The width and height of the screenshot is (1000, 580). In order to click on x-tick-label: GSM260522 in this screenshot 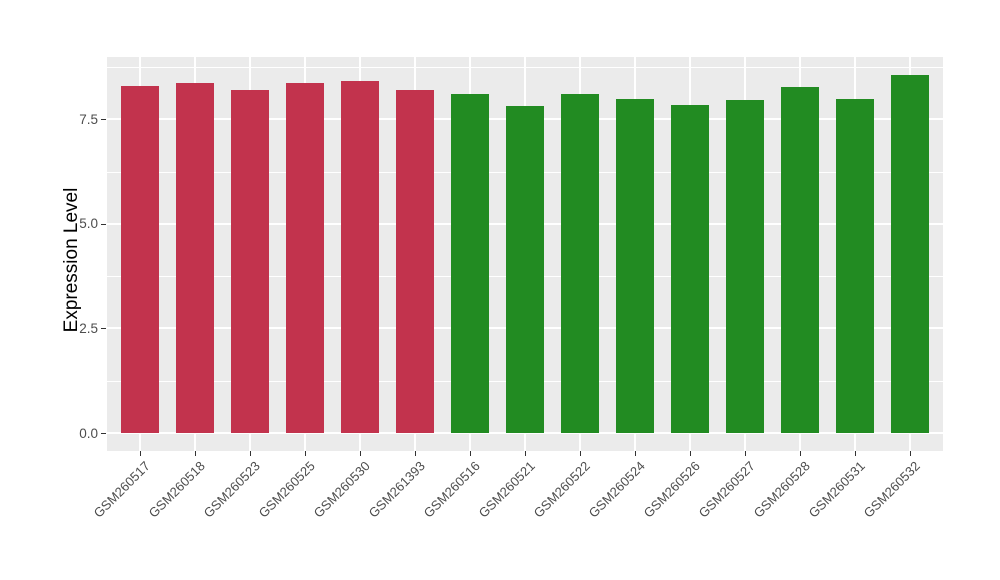, I will do `click(561, 489)`.